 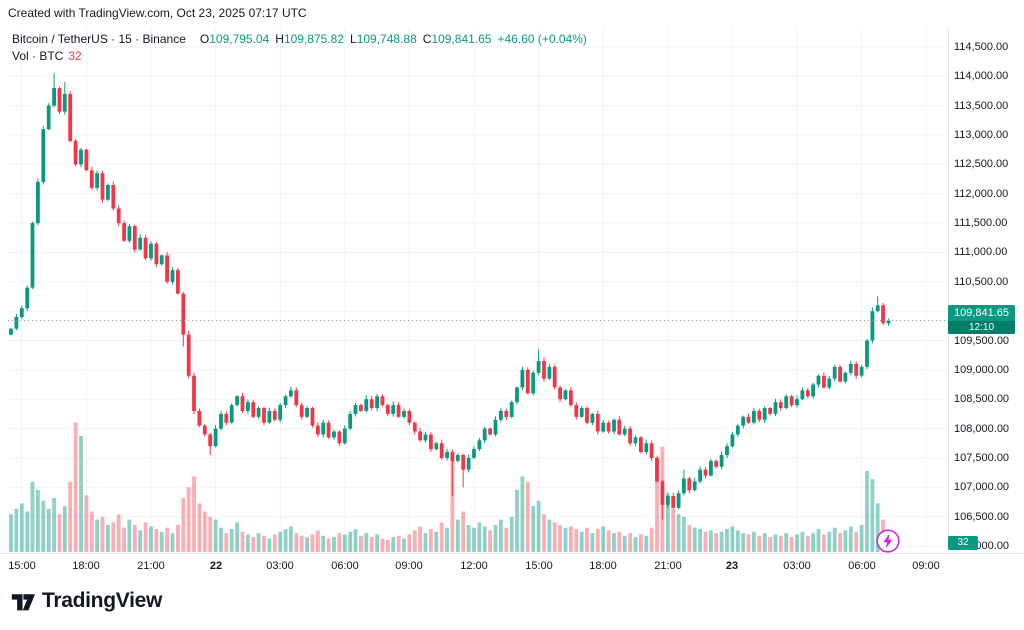 What do you see at coordinates (216, 566) in the screenshot?
I see `time-axis-label: 22` at bounding box center [216, 566].